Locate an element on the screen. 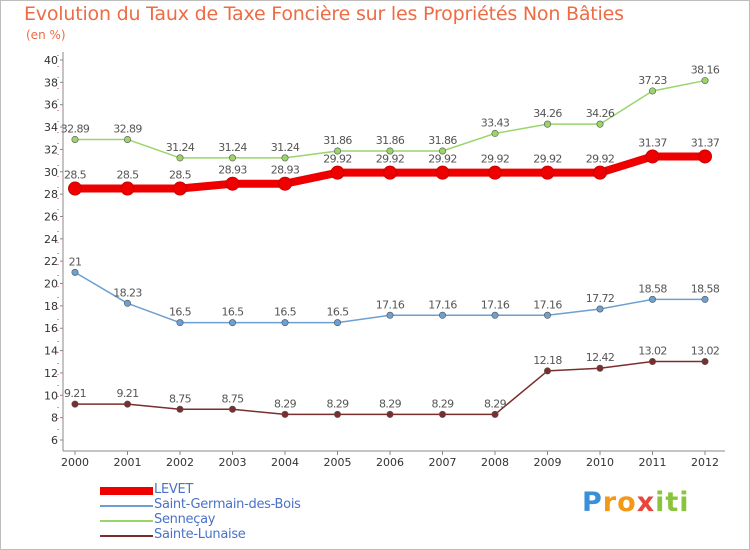  data-label-saint-germain-des-bois: 18.23 is located at coordinates (127, 292).